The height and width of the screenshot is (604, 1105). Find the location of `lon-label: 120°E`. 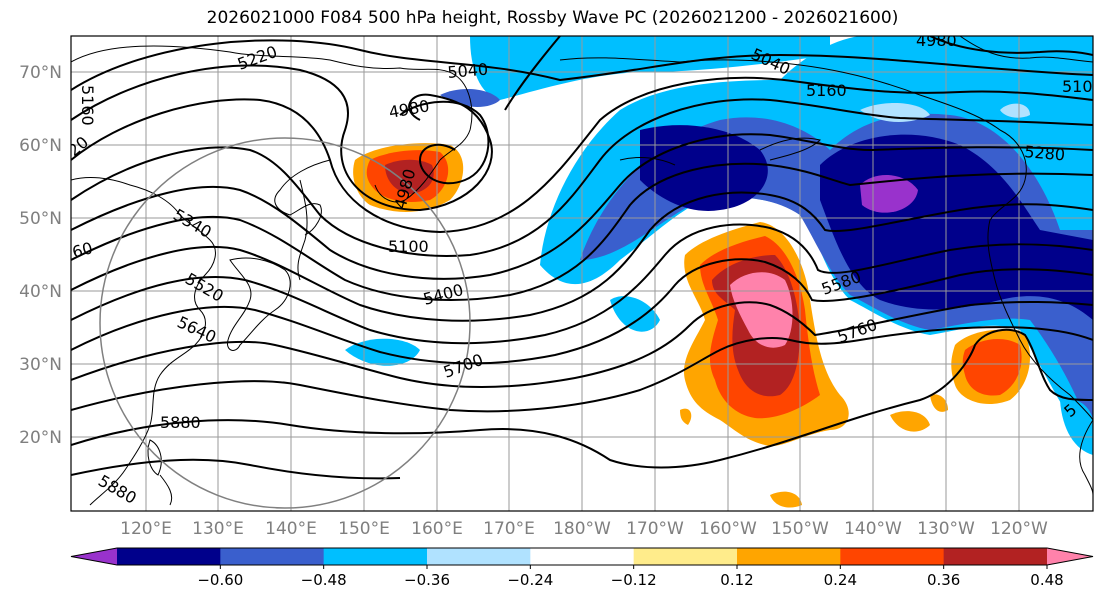

lon-label: 120°E is located at coordinates (146, 529).